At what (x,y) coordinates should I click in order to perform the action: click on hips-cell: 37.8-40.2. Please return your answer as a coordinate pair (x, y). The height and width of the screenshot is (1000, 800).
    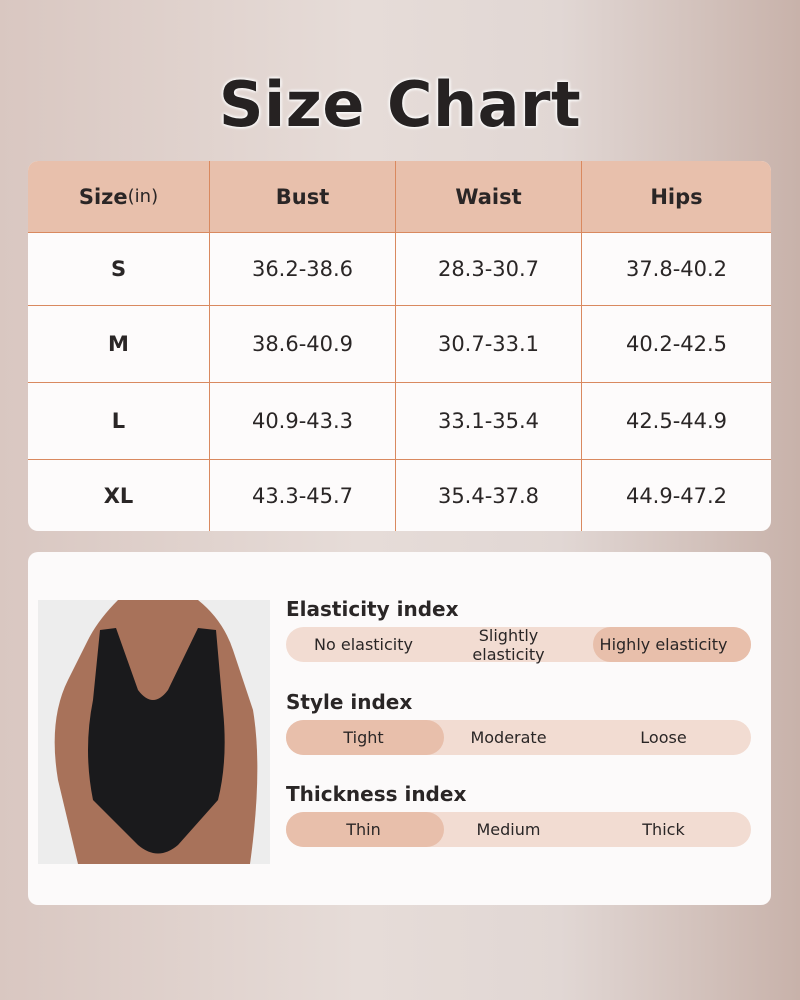
    Looking at the image, I should click on (676, 269).